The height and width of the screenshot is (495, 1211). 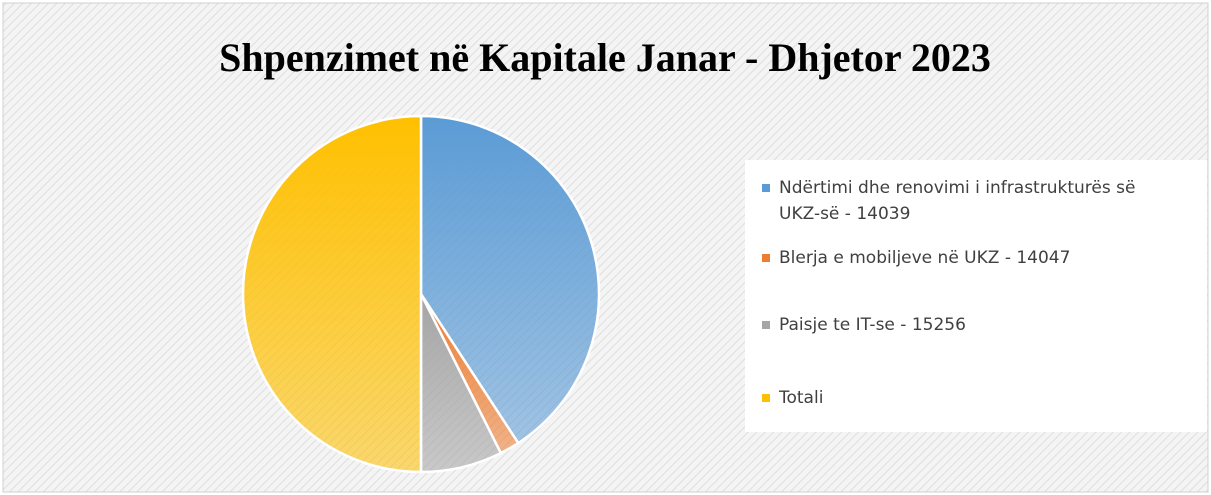 What do you see at coordinates (924, 258) in the screenshot?
I see `legend-label: Blerja e mobiljeve në UKZ - 14047` at bounding box center [924, 258].